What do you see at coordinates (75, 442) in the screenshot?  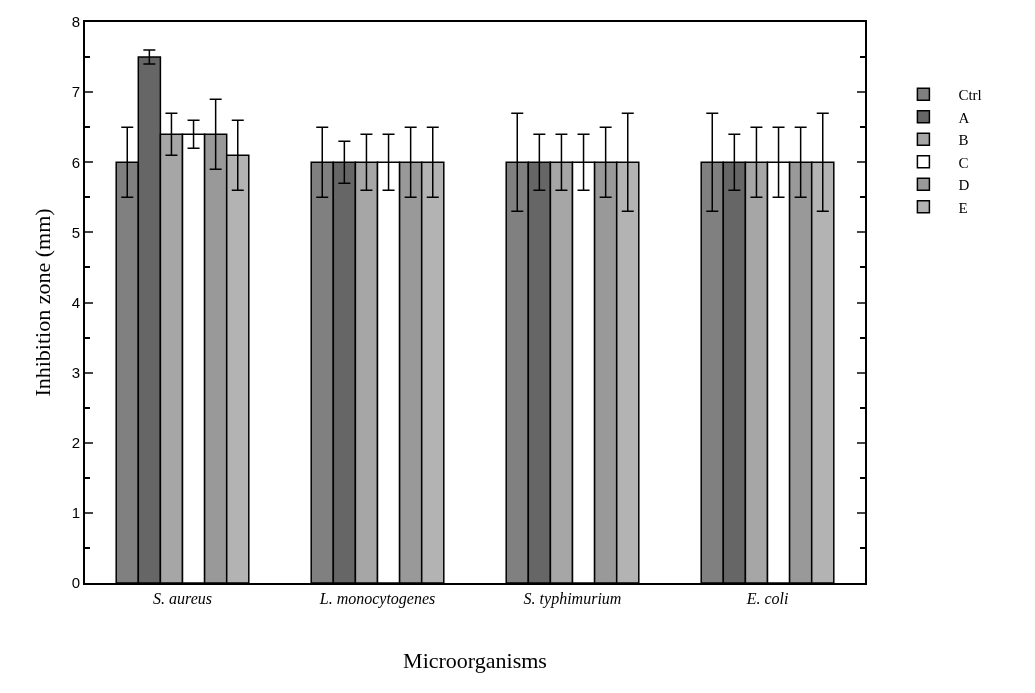 I see `y-tick-label: 2` at bounding box center [75, 442].